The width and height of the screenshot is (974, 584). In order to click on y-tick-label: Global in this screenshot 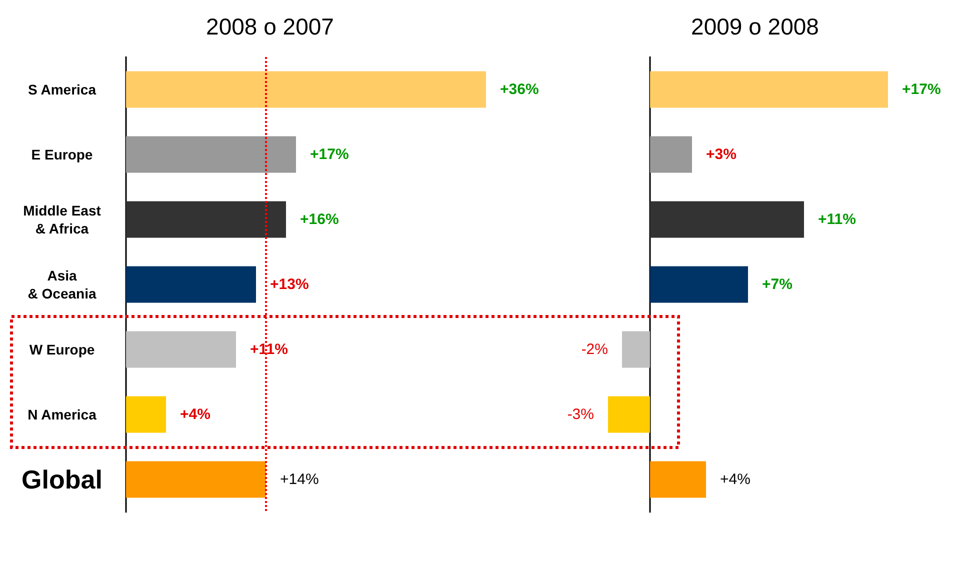, I will do `click(62, 479)`.